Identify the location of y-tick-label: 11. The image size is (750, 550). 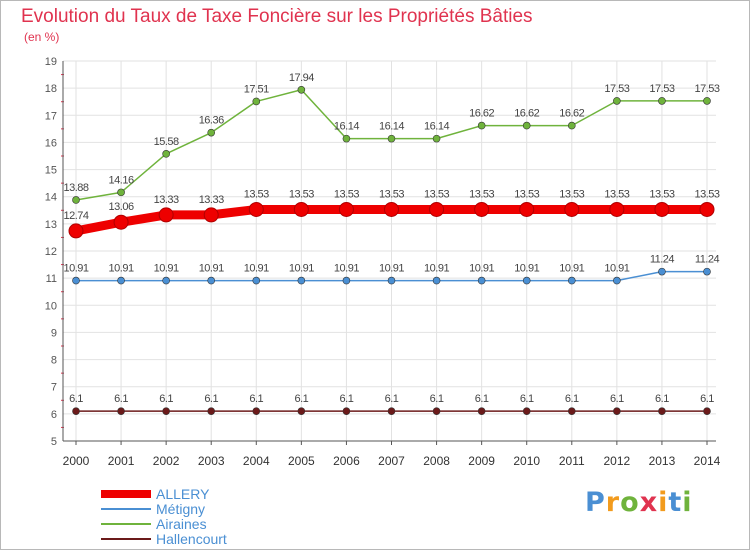
(51, 279).